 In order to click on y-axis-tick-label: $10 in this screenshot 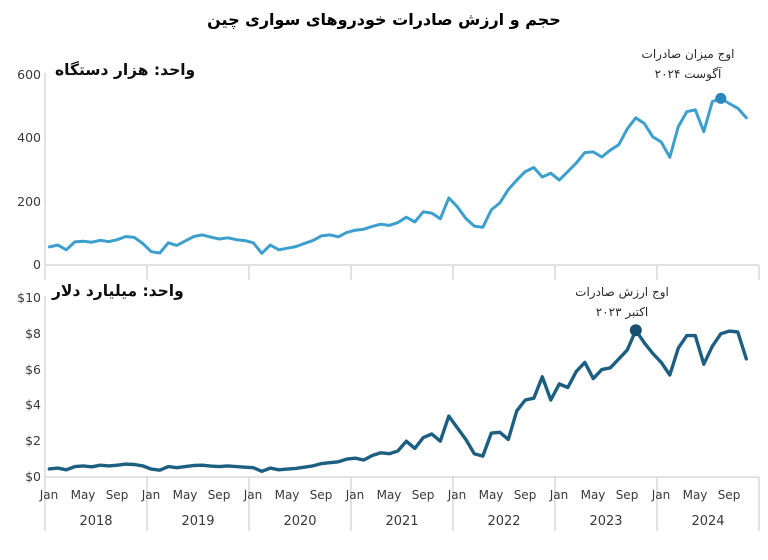, I will do `click(29, 297)`.